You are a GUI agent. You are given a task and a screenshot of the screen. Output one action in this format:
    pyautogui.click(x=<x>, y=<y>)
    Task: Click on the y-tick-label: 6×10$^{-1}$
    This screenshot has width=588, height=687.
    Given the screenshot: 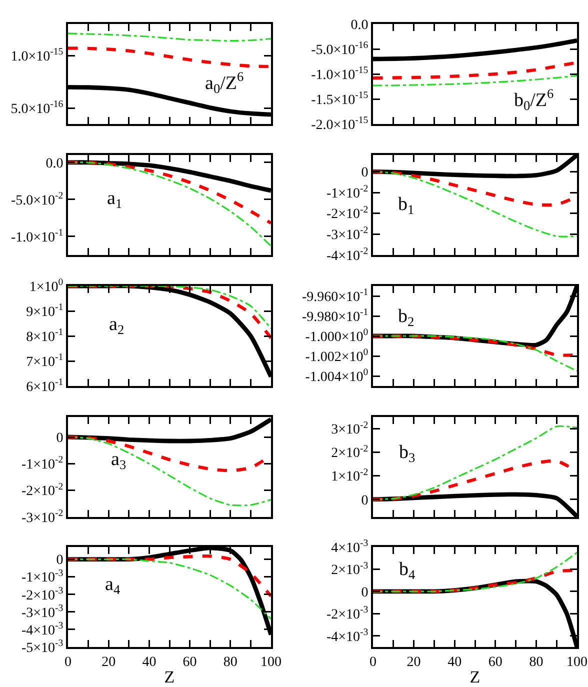 What is the action you would take?
    pyautogui.click(x=45, y=386)
    